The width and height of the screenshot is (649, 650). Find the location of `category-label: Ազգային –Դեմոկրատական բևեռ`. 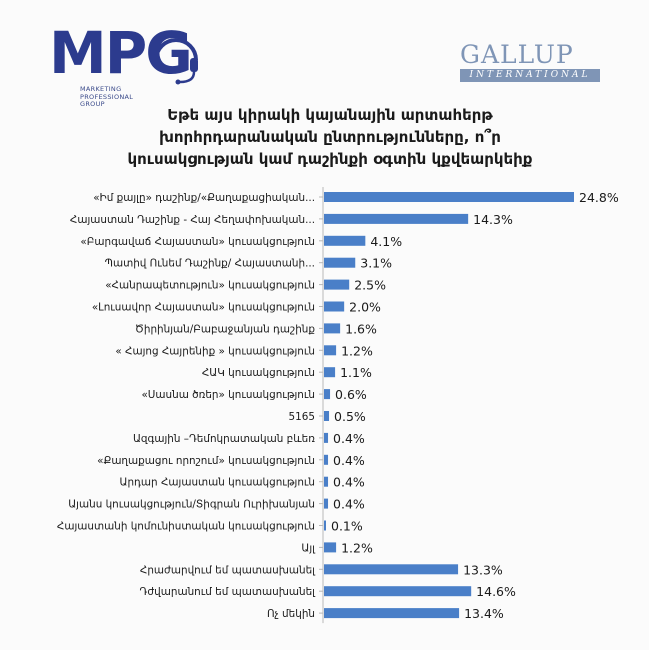

category-label: Ազգային –Դեմոկրատական բևեռ is located at coordinates (224, 439).